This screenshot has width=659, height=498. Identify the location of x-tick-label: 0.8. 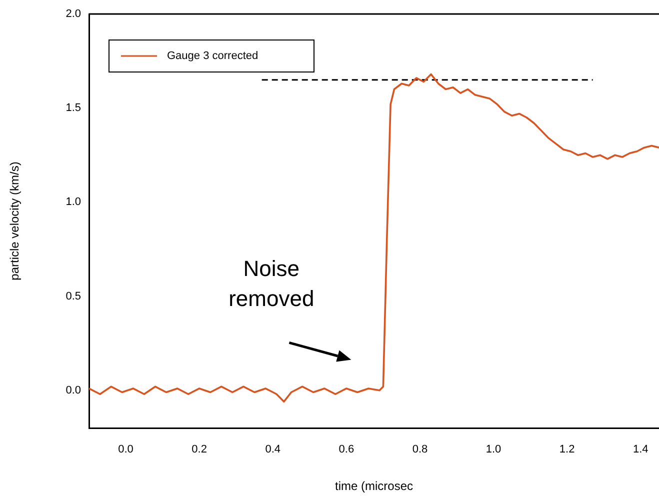
(420, 450).